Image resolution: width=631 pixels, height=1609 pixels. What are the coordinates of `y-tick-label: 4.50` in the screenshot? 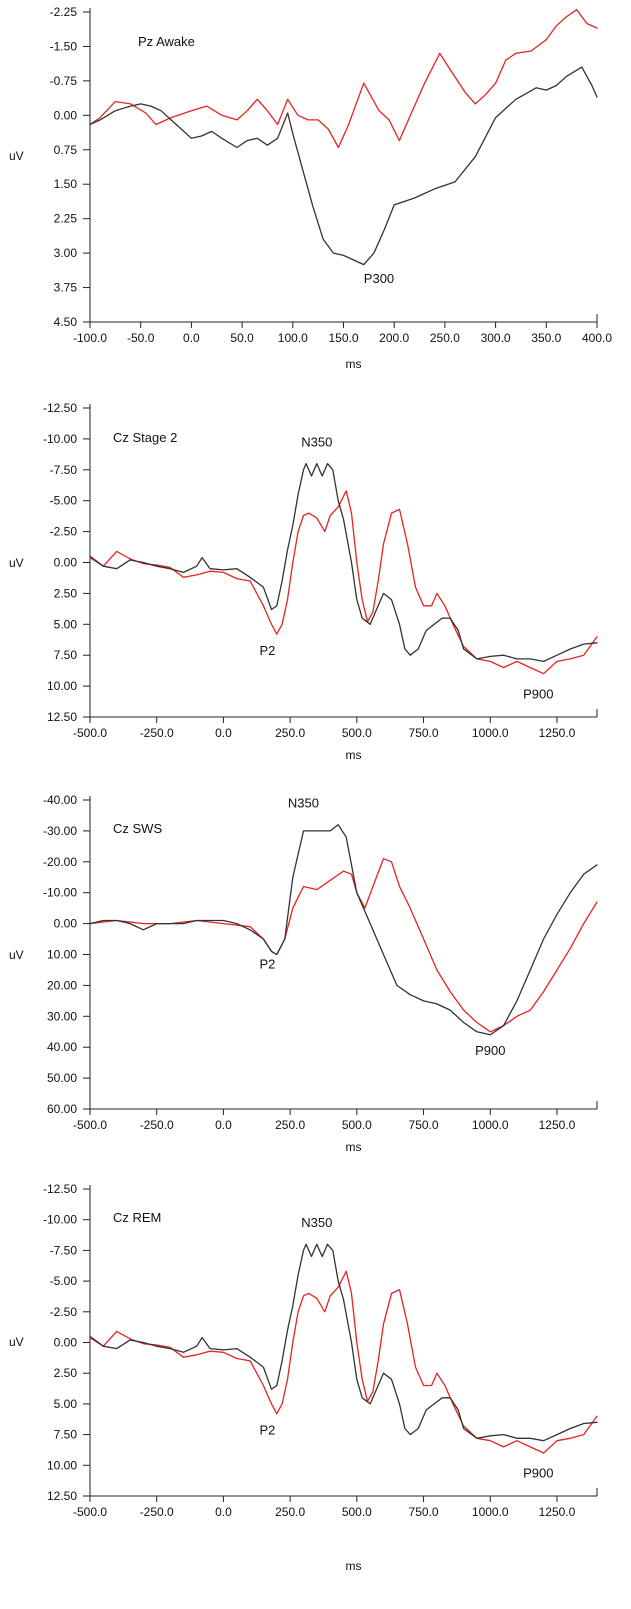 It's located at (66, 322).